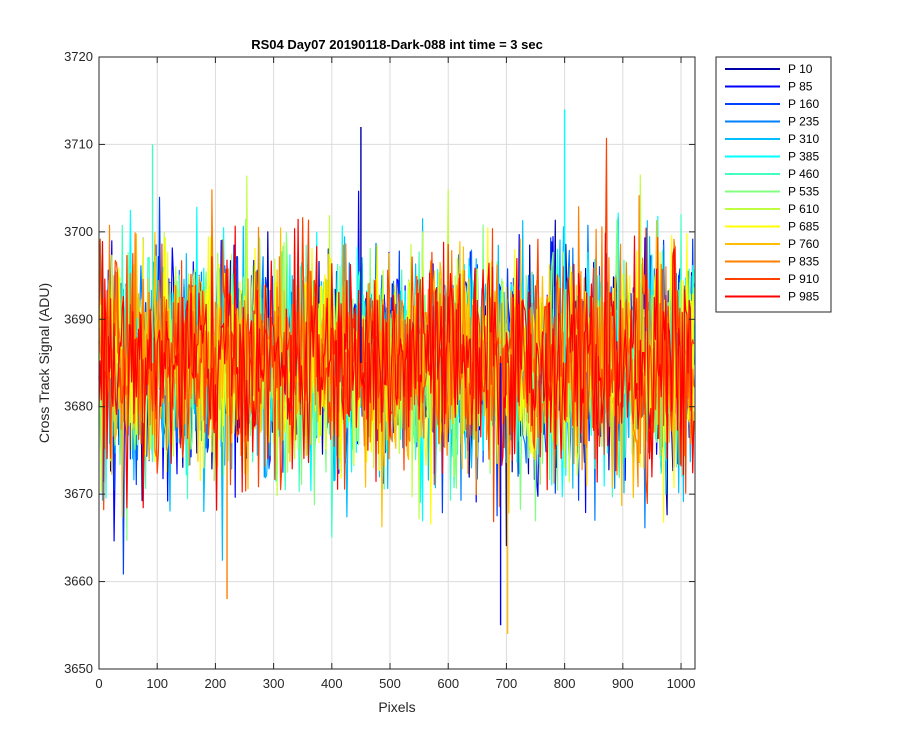 This screenshot has height=750, width=900. What do you see at coordinates (803, 157) in the screenshot?
I see `legend-label: P 385` at bounding box center [803, 157].